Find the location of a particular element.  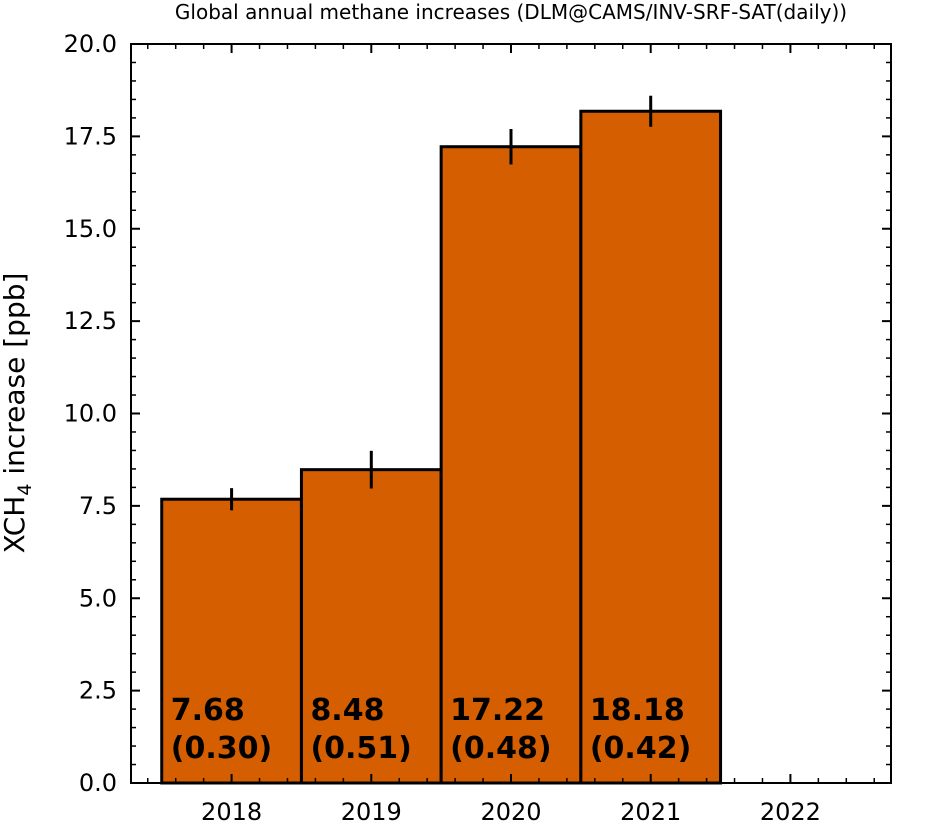

y-tick-label: 10.0 is located at coordinates (90, 414).